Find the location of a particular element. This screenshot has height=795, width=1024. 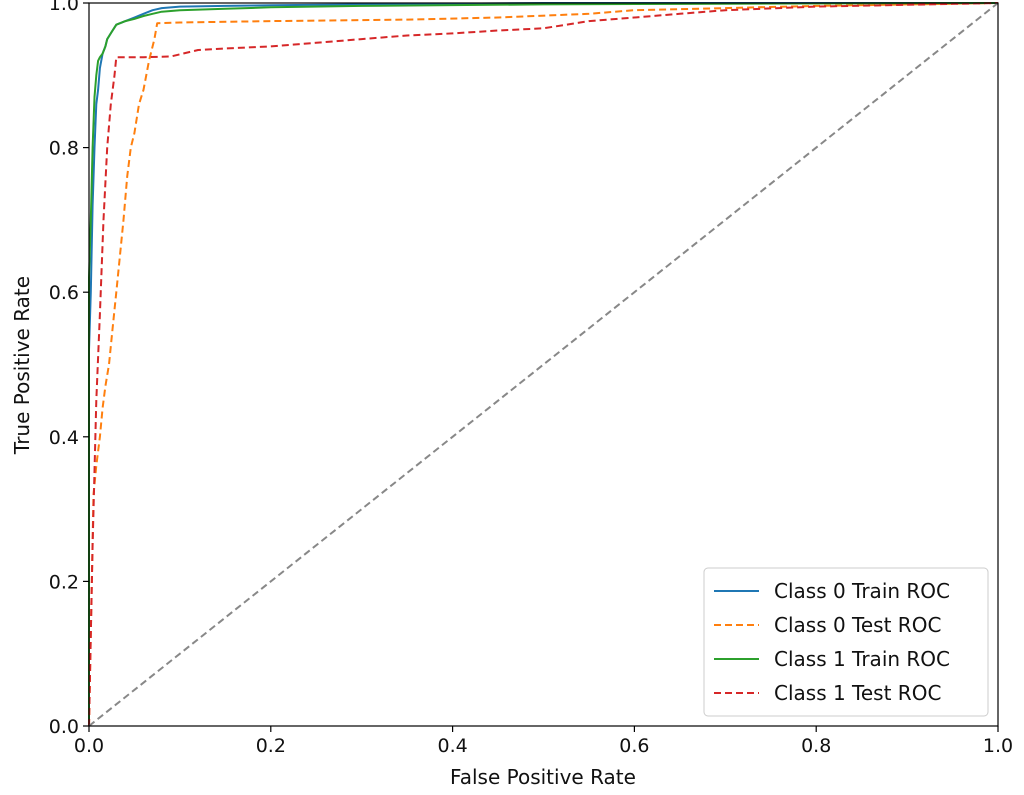

legend-label: Class 0 Train ROC is located at coordinates (862, 591).